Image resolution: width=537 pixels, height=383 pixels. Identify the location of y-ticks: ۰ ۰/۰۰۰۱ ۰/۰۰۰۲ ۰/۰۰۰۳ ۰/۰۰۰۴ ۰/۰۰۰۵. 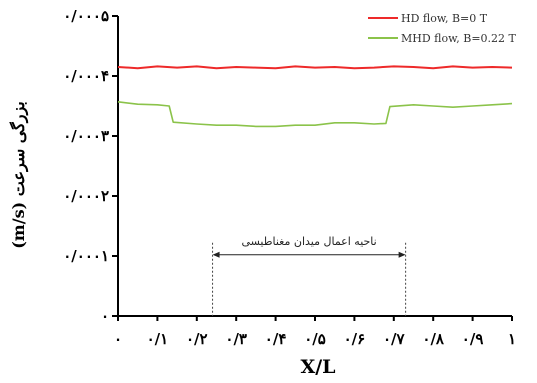
(90, 166).